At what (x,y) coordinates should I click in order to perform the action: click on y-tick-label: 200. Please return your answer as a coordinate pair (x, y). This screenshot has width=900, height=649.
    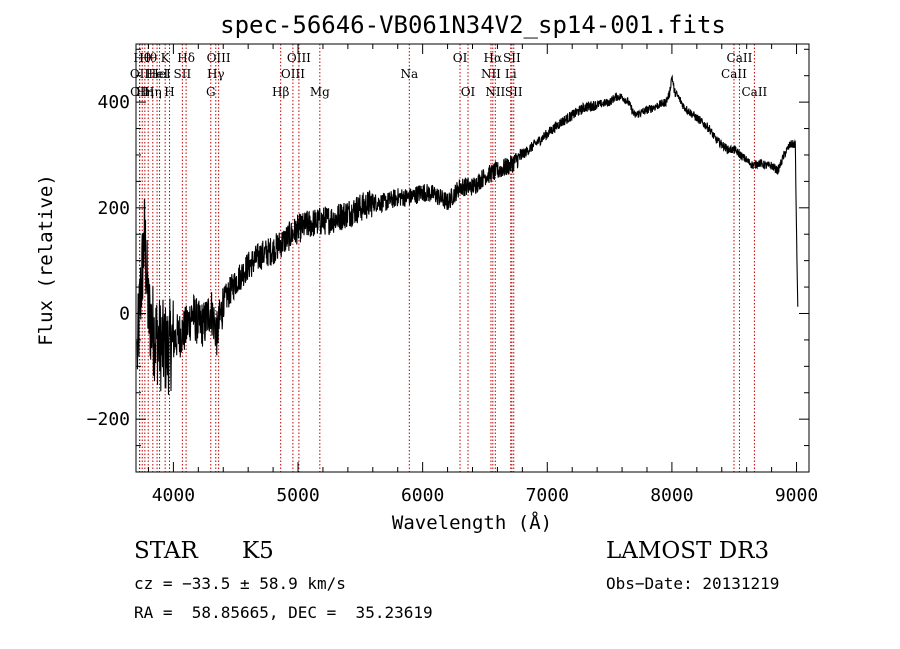
    Looking at the image, I should click on (113, 208).